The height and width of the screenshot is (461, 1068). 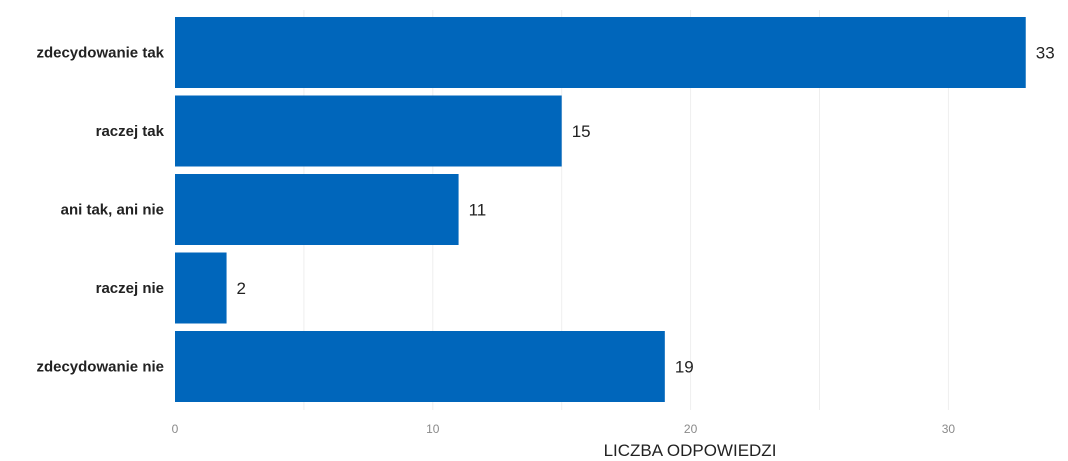 I want to click on x-tick-label: 10, so click(x=433, y=429).